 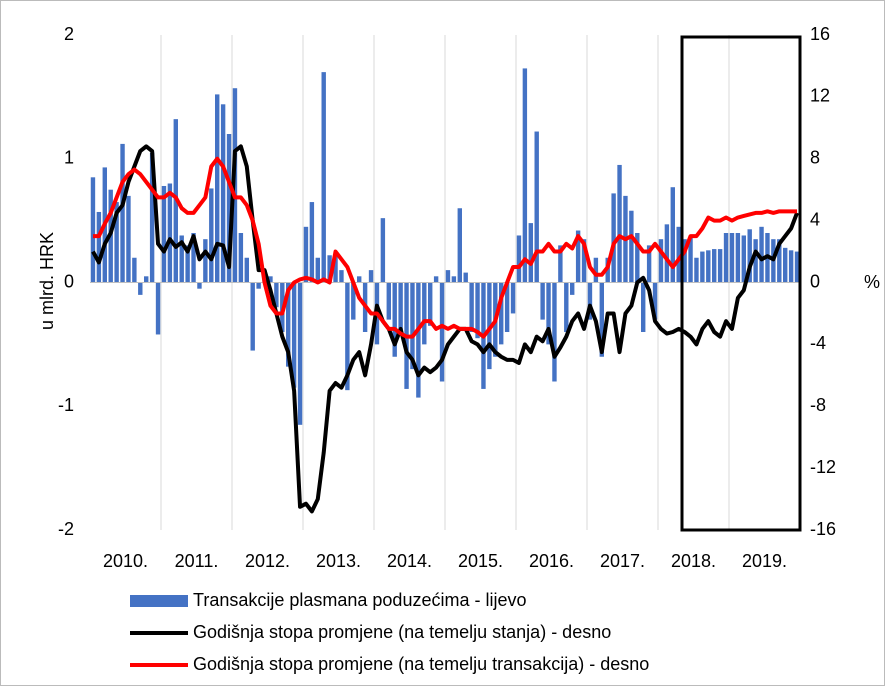 What do you see at coordinates (820, 34) in the screenshot?
I see `y2-tick-label: 16` at bounding box center [820, 34].